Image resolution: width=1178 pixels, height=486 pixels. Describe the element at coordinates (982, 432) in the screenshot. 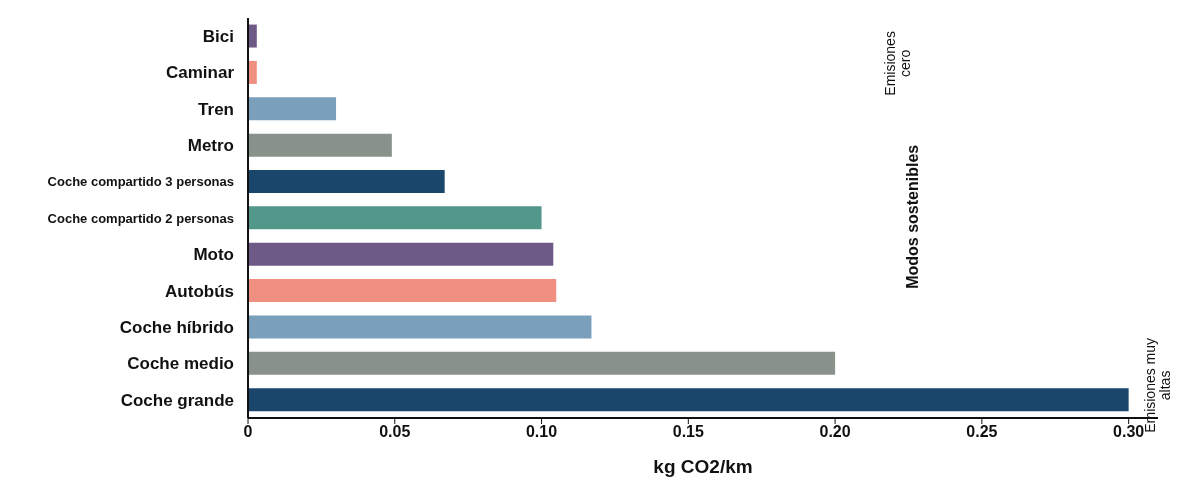

I see `x-tick-label: 0.25` at that location.